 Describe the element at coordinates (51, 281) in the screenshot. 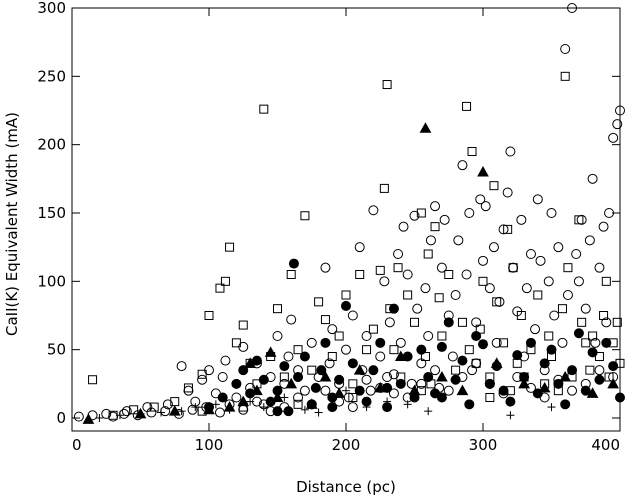

I see `y-tick-label: 100` at that location.